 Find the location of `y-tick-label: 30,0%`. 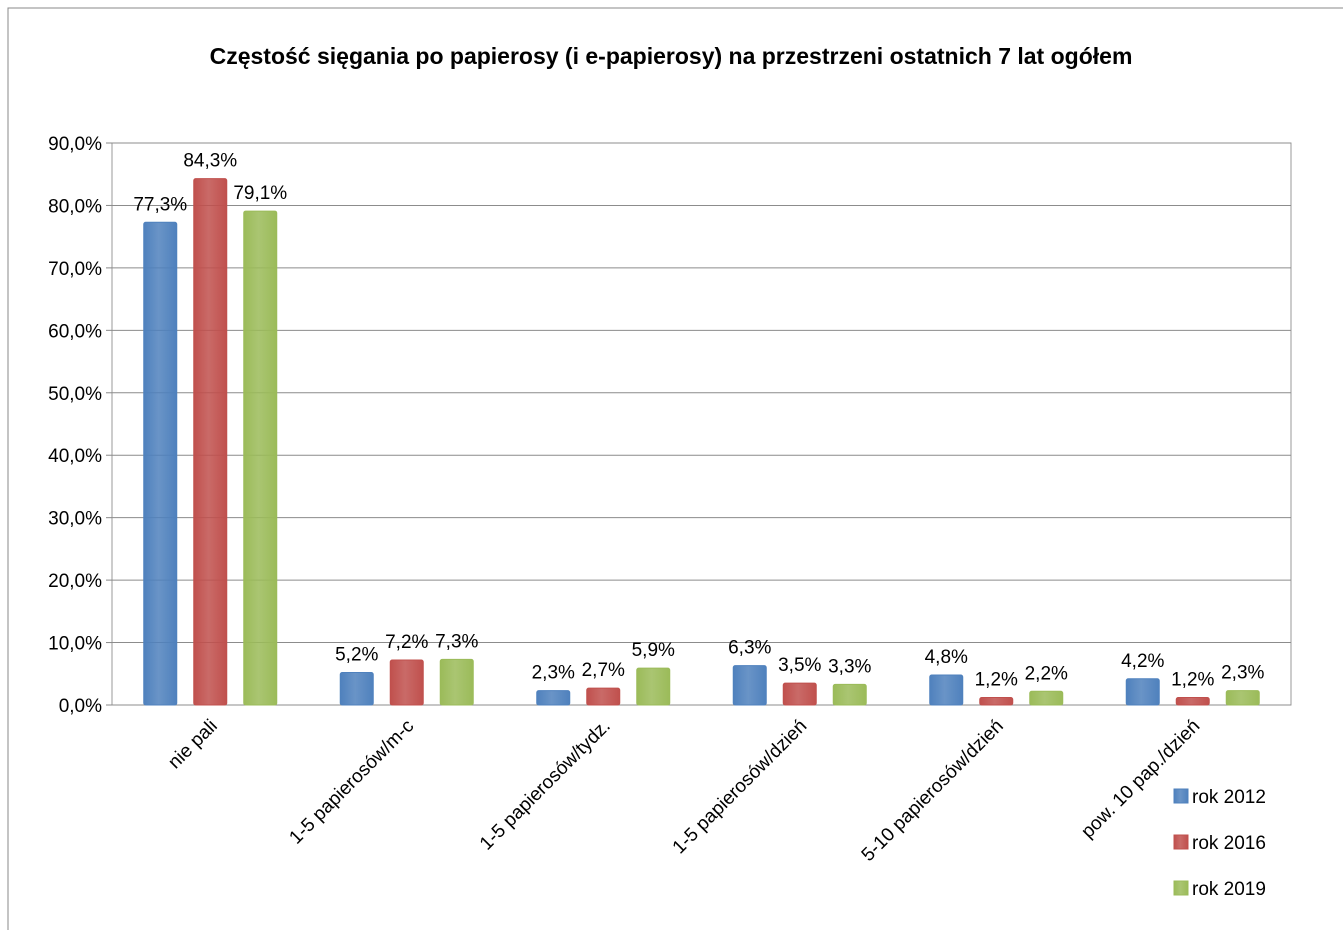

y-tick-label: 30,0% is located at coordinates (75, 519).